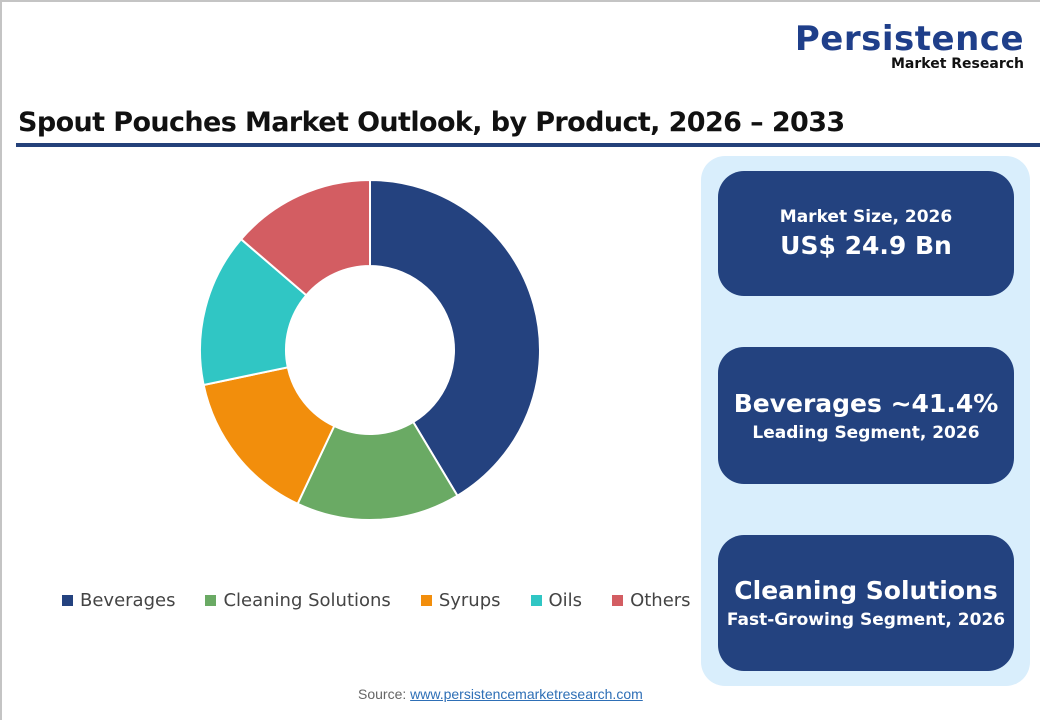 This screenshot has height=720, width=1040. I want to click on legend-label: Beverages, so click(128, 600).